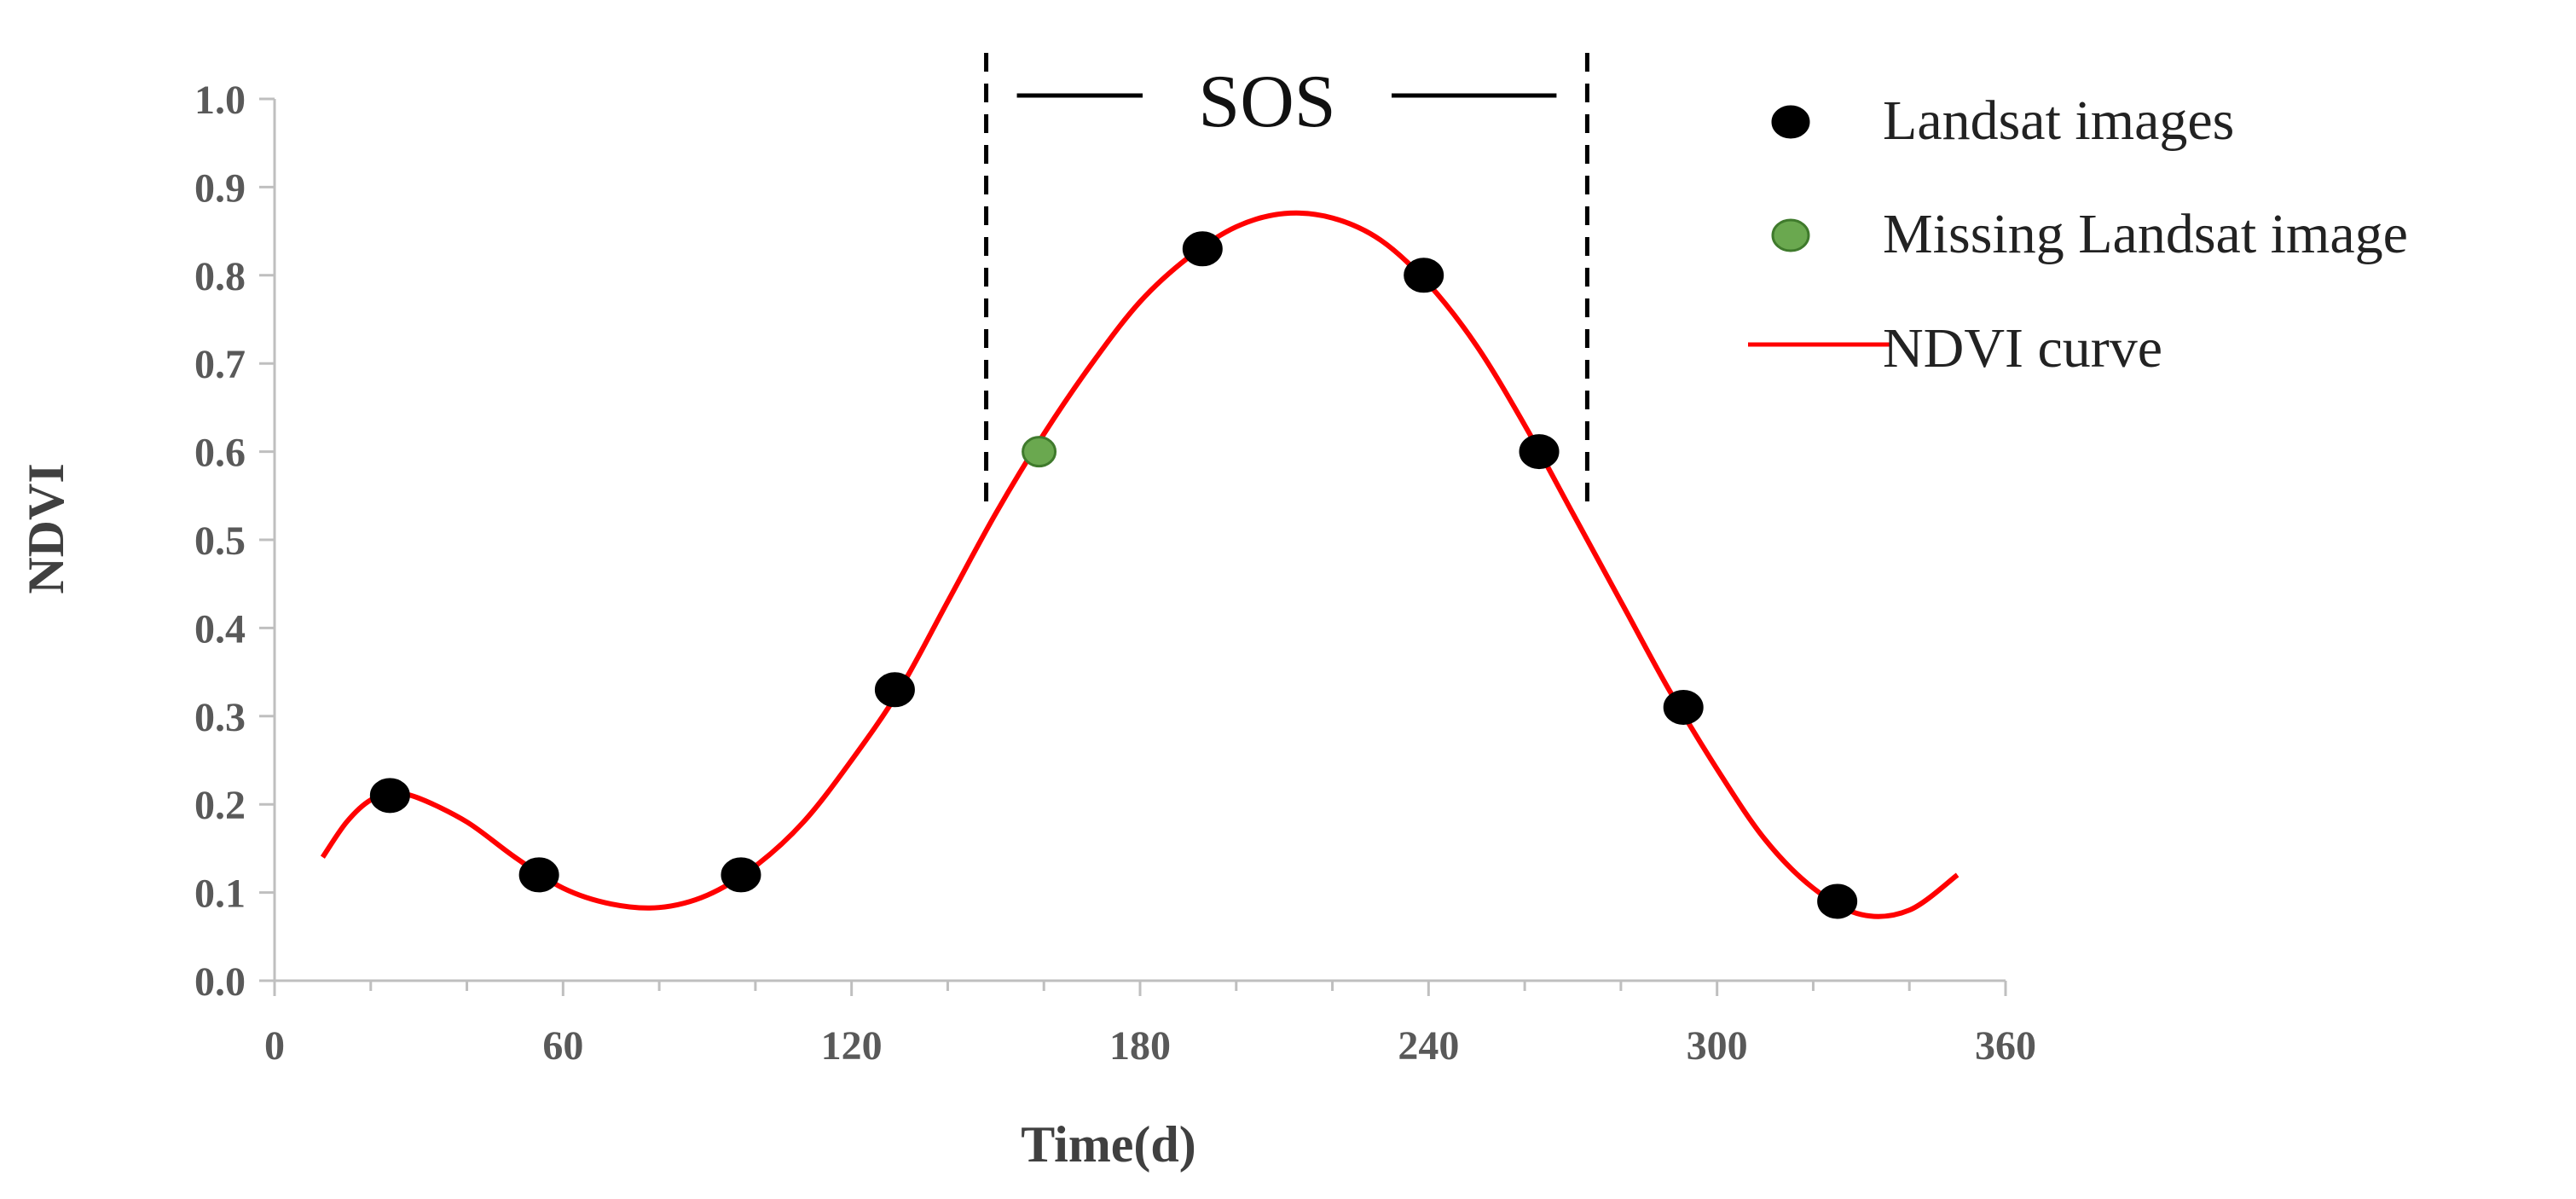  I want to click on sos-label: SOS, so click(1266, 102).